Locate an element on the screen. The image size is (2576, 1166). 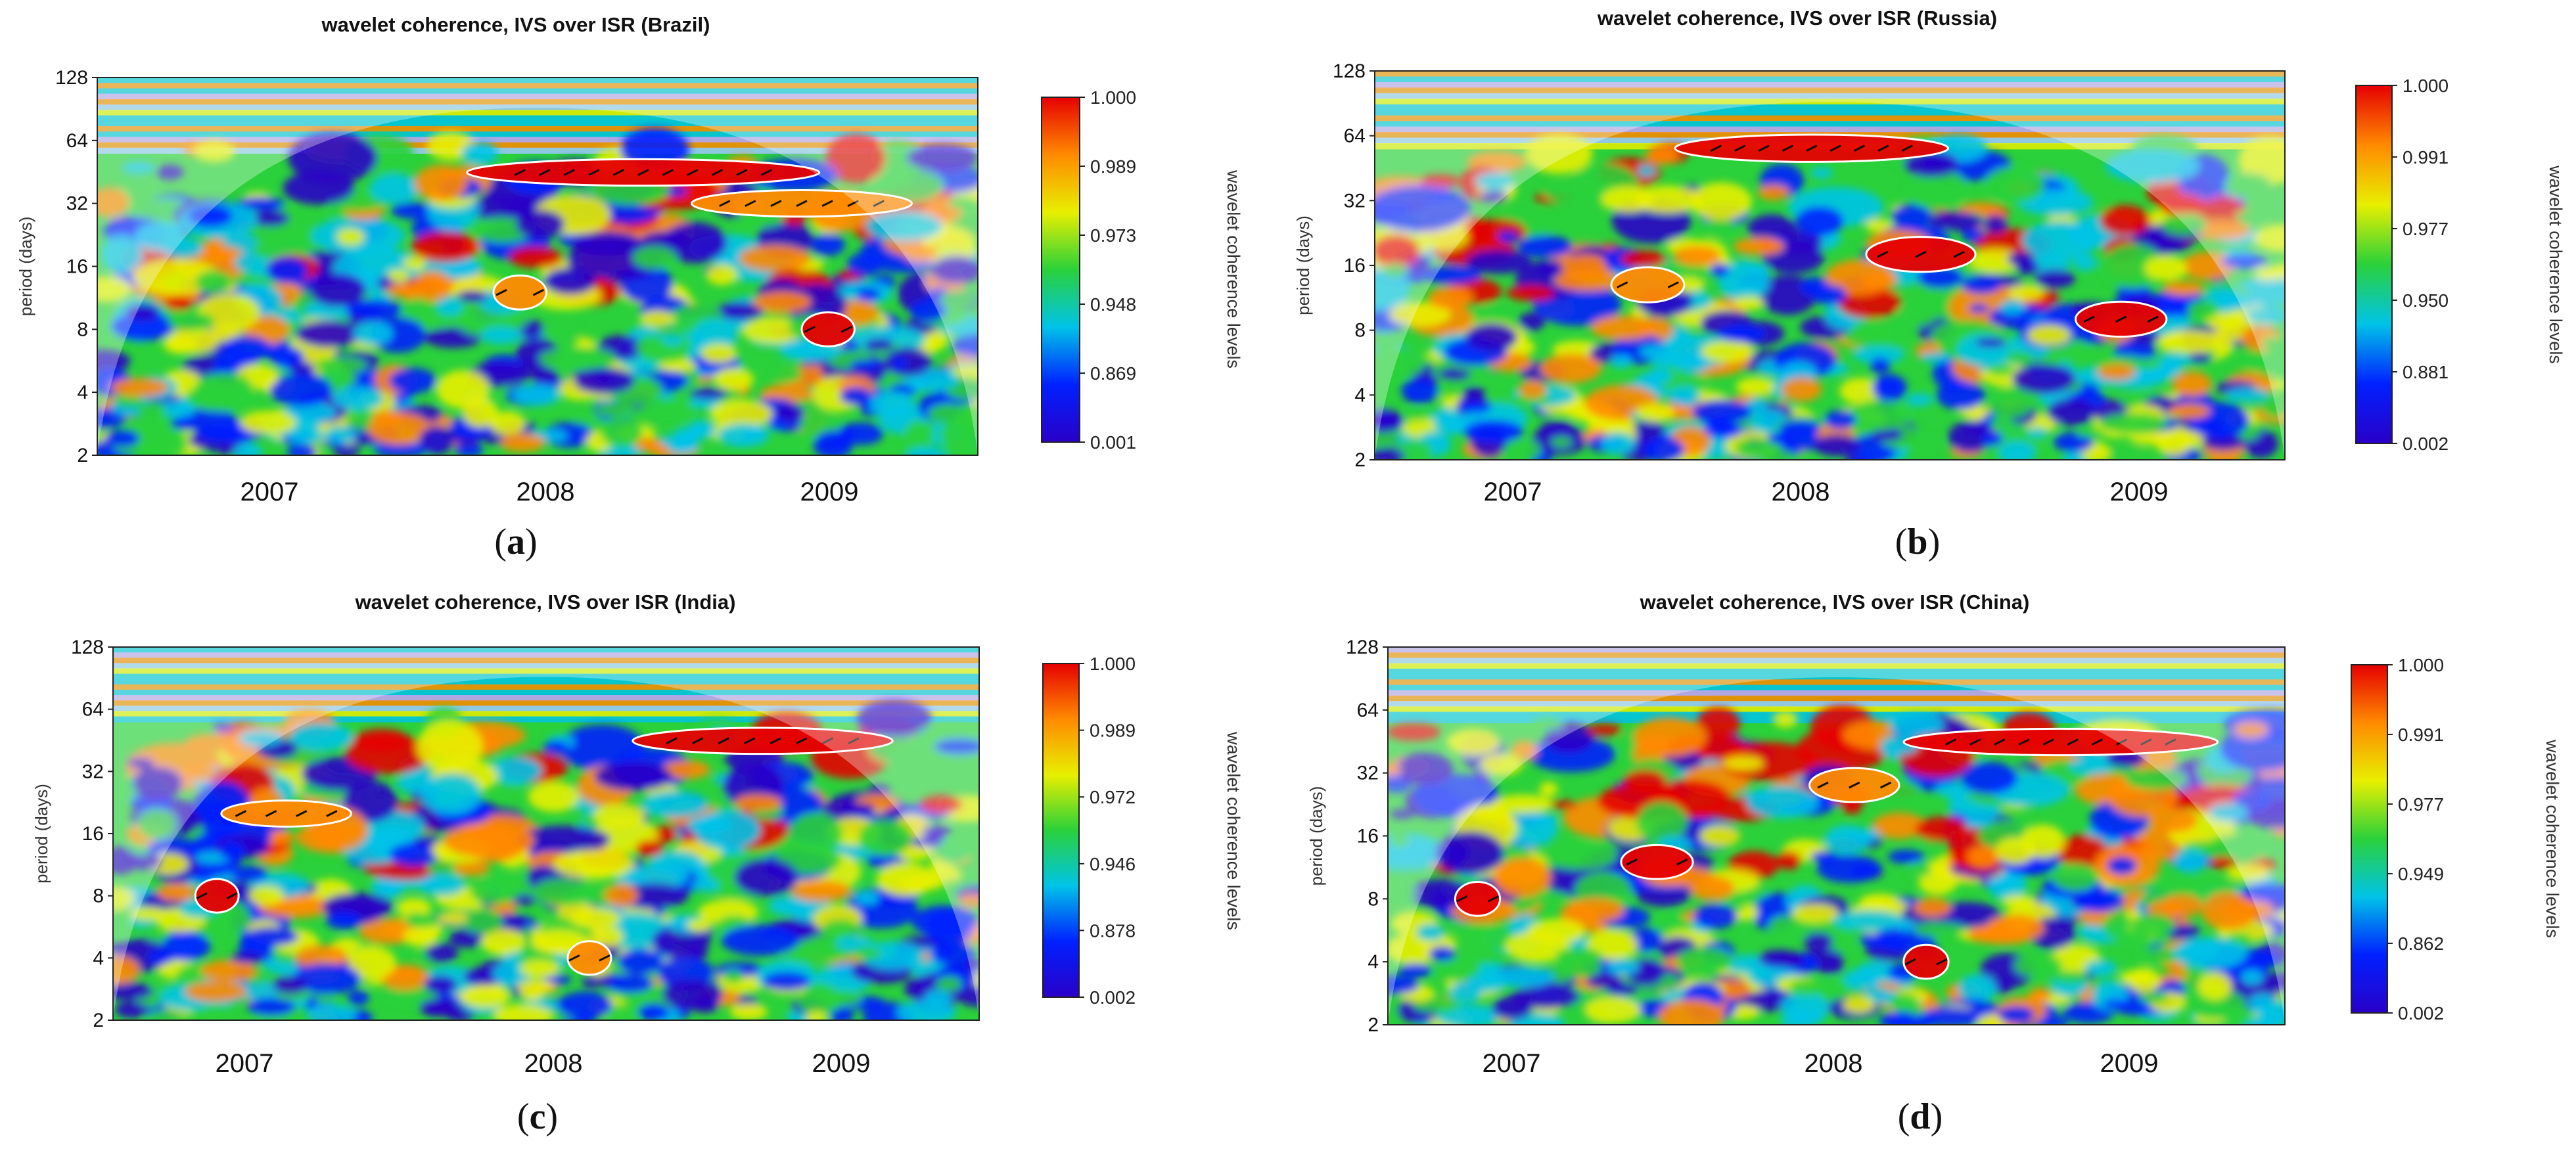
coherence-cells is located at coordinates (546, 859).